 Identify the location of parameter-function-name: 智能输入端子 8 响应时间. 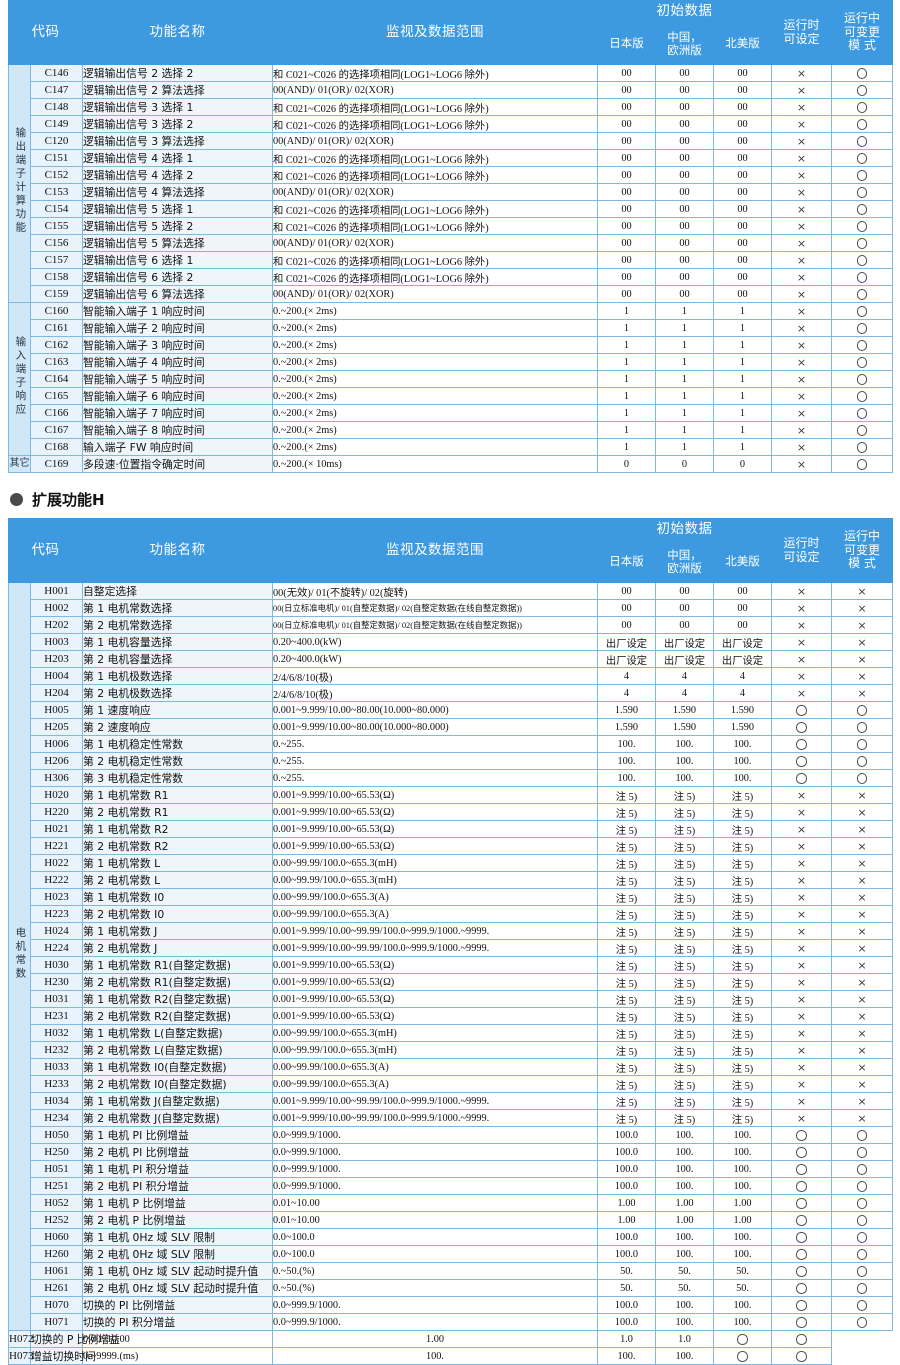
(177, 430).